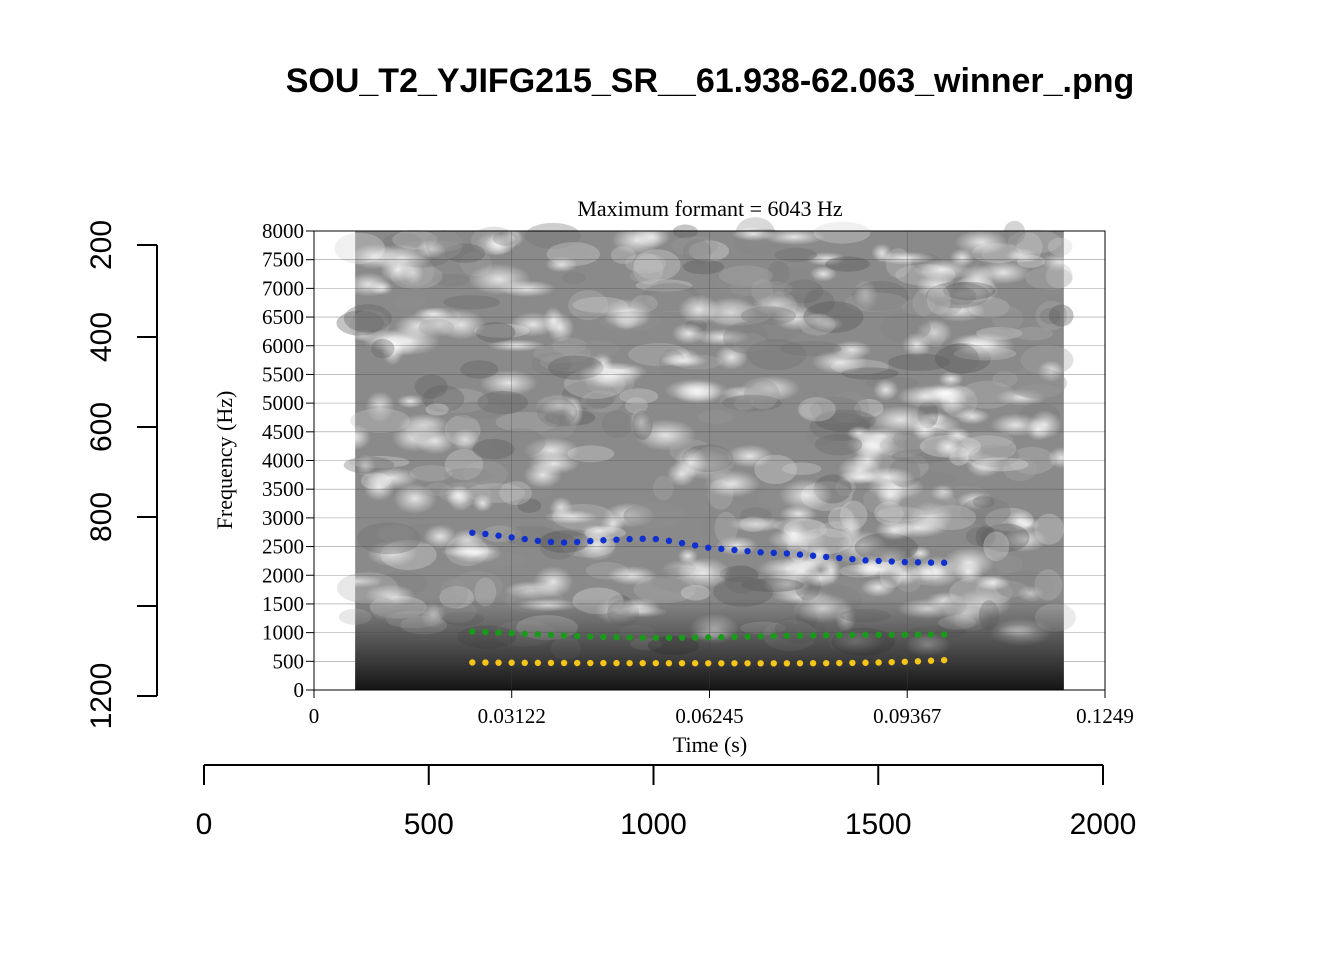 The image size is (1344, 960). I want to click on y-tick-label: 7000, so click(283, 288).